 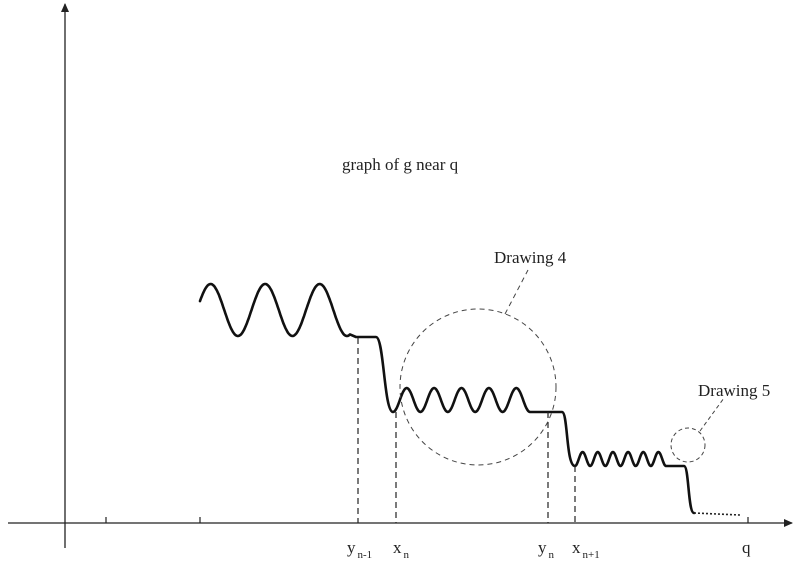 I want to click on drawing-5-leader, so click(x=712, y=414).